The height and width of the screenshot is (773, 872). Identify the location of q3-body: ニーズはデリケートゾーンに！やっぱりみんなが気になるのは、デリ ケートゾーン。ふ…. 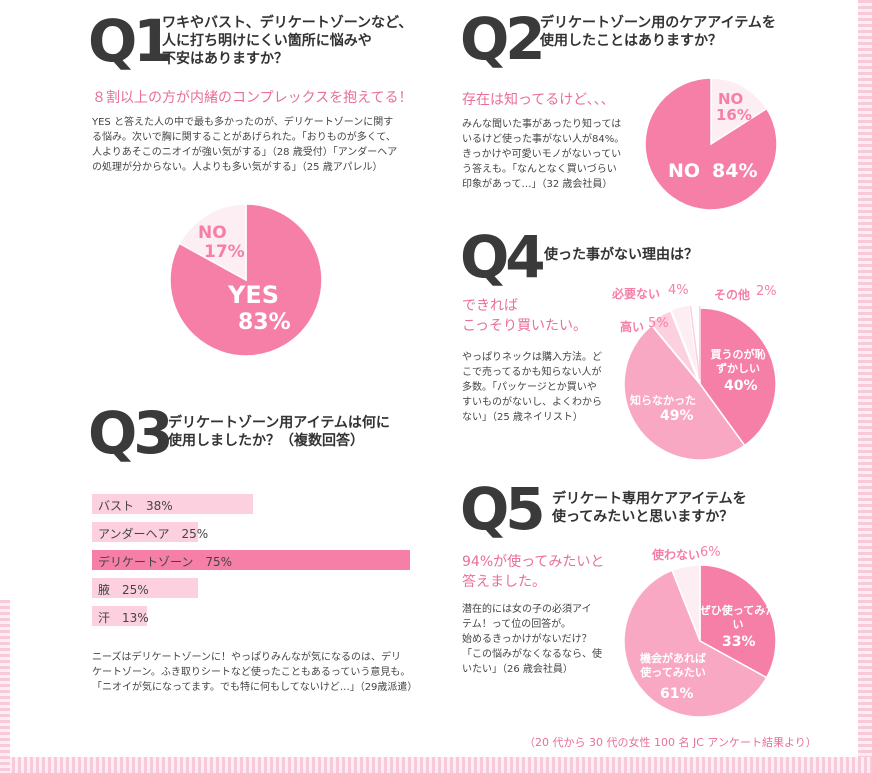
(255, 672).